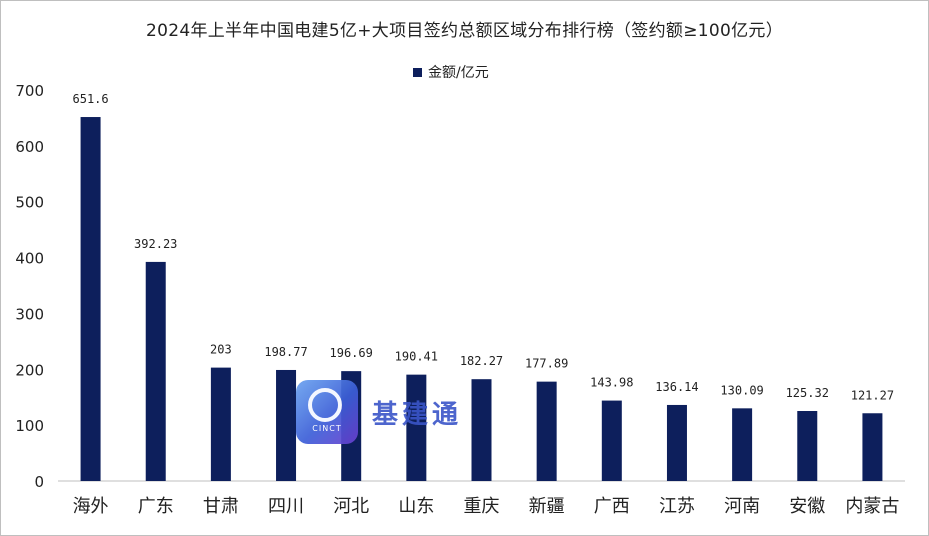 This screenshot has width=929, height=536. Describe the element at coordinates (29, 314) in the screenshot. I see `y-tick-label: 300` at that location.